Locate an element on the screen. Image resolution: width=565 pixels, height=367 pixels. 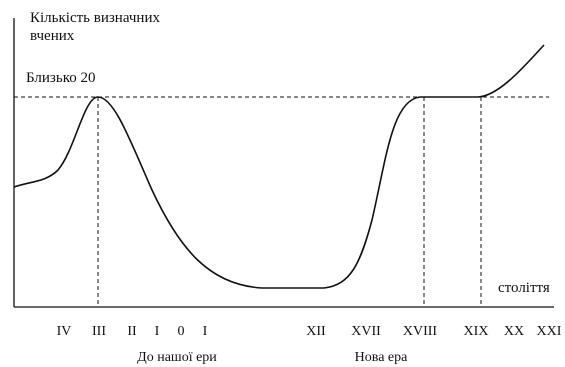
x-axis-title: століття is located at coordinates (524, 288).